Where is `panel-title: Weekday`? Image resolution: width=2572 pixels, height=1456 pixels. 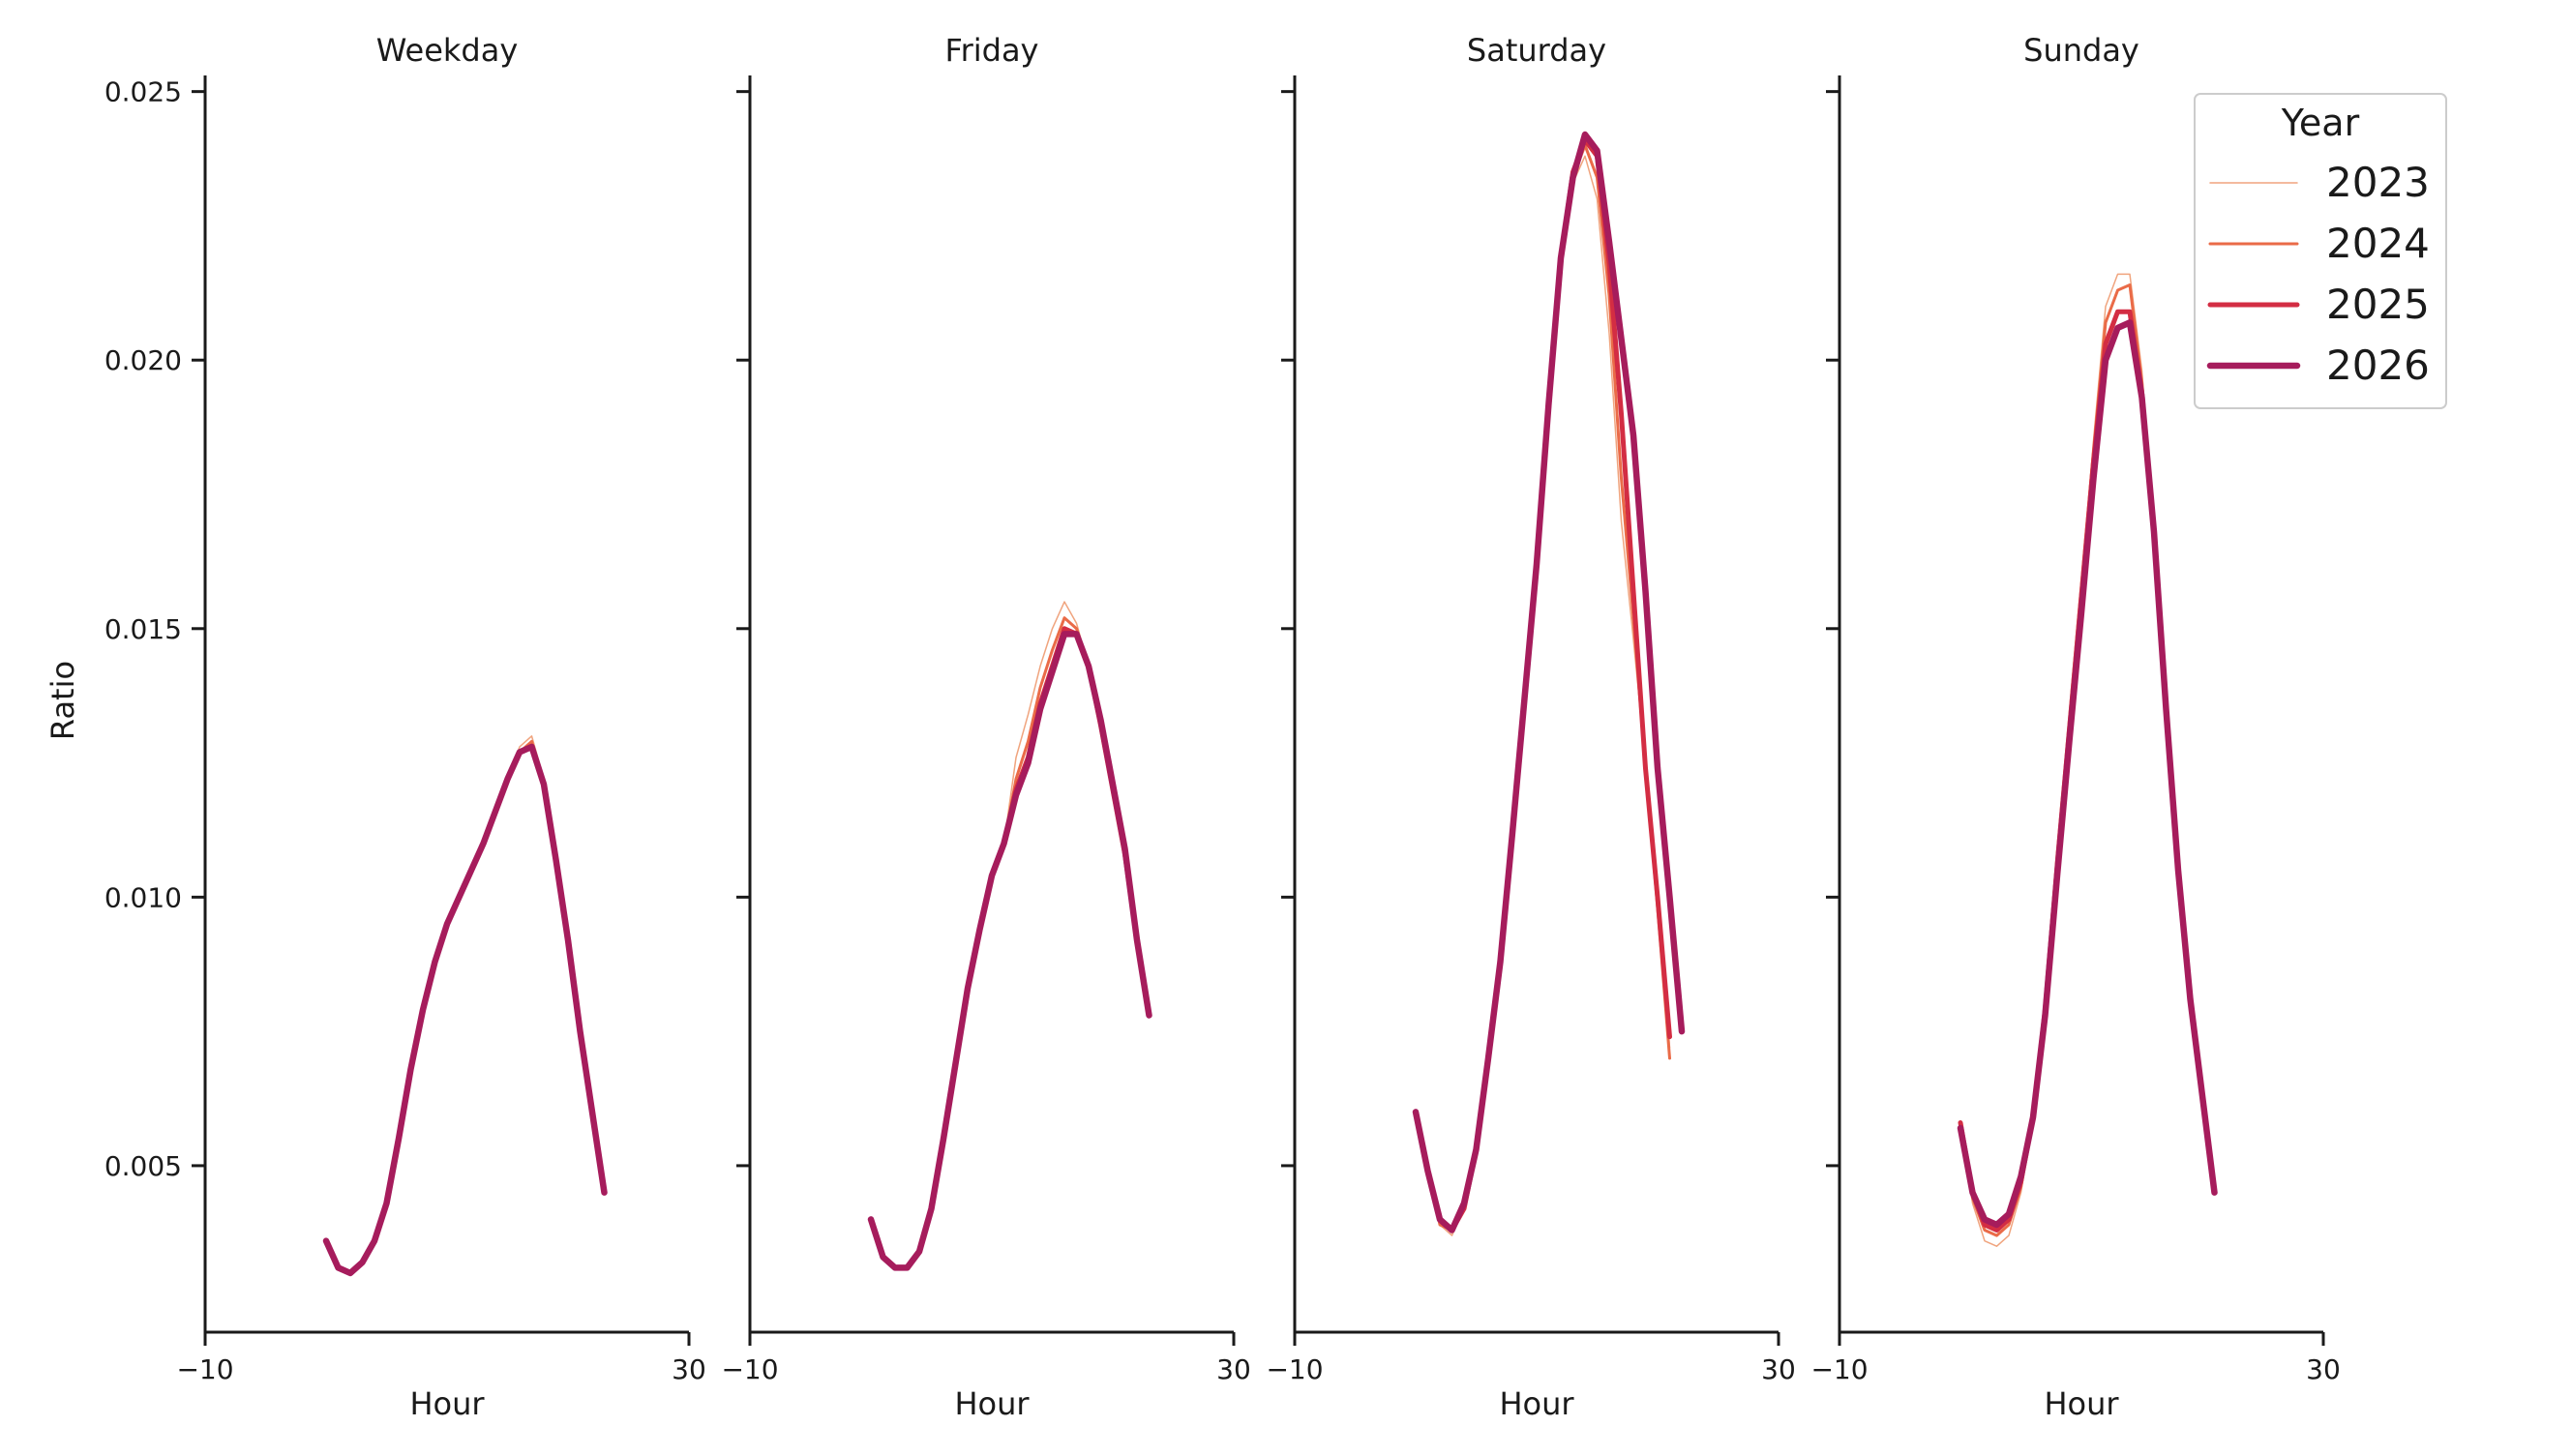 panel-title: Weekday is located at coordinates (447, 50).